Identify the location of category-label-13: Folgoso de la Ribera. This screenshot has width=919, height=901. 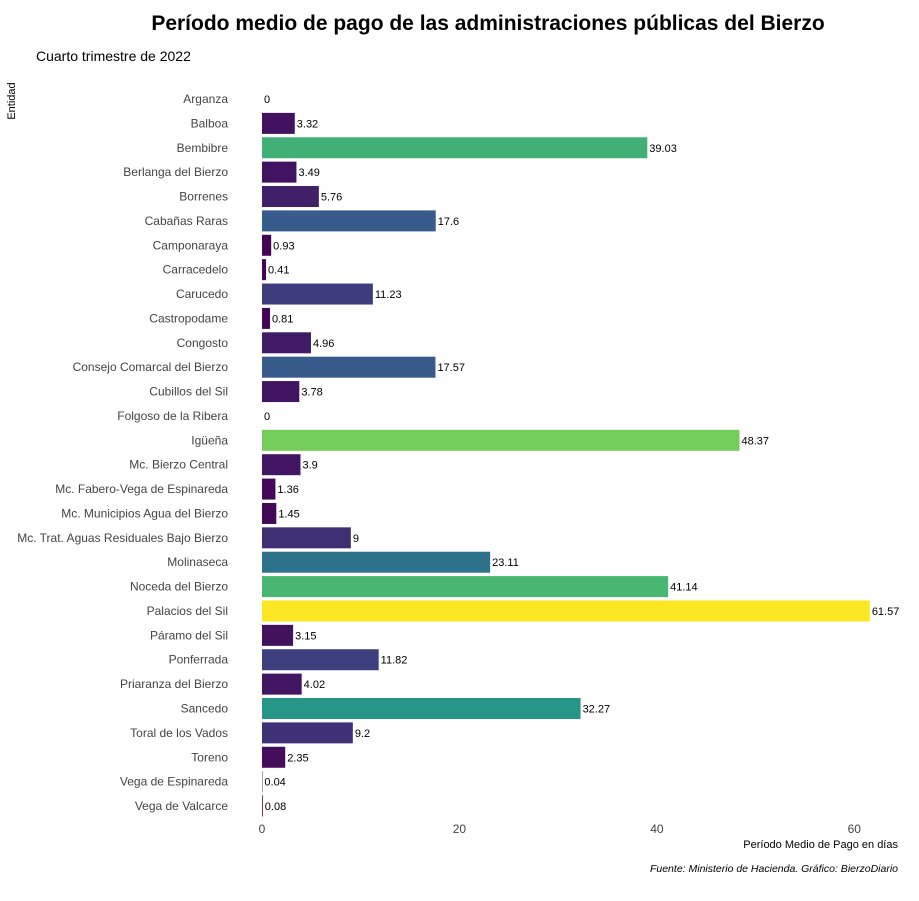
(172, 416).